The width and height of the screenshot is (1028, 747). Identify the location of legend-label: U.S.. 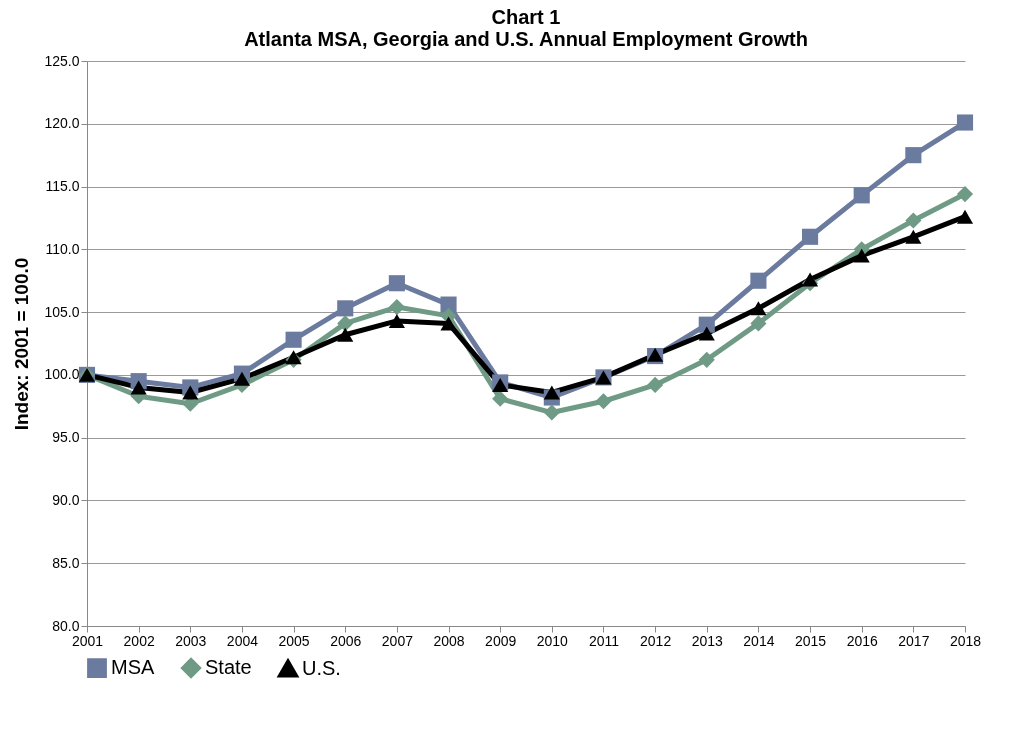
(321, 667).